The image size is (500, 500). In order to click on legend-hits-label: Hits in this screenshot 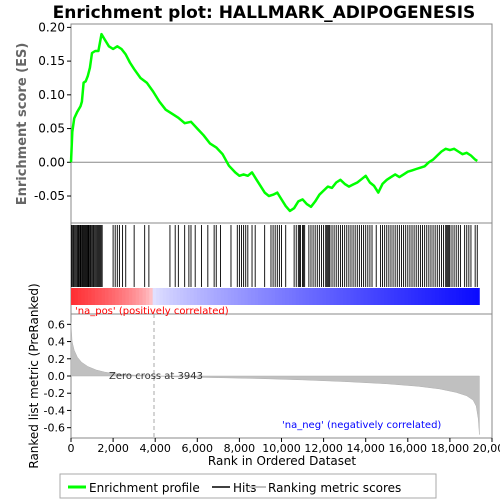, I will do `click(244, 488)`.